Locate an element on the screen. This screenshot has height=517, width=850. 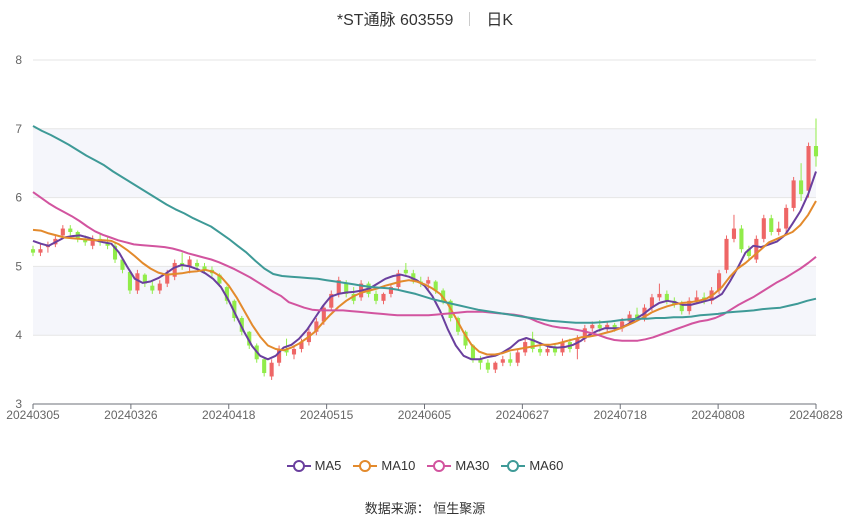
x-tick-label: 20240627 is located at coordinates (523, 415).